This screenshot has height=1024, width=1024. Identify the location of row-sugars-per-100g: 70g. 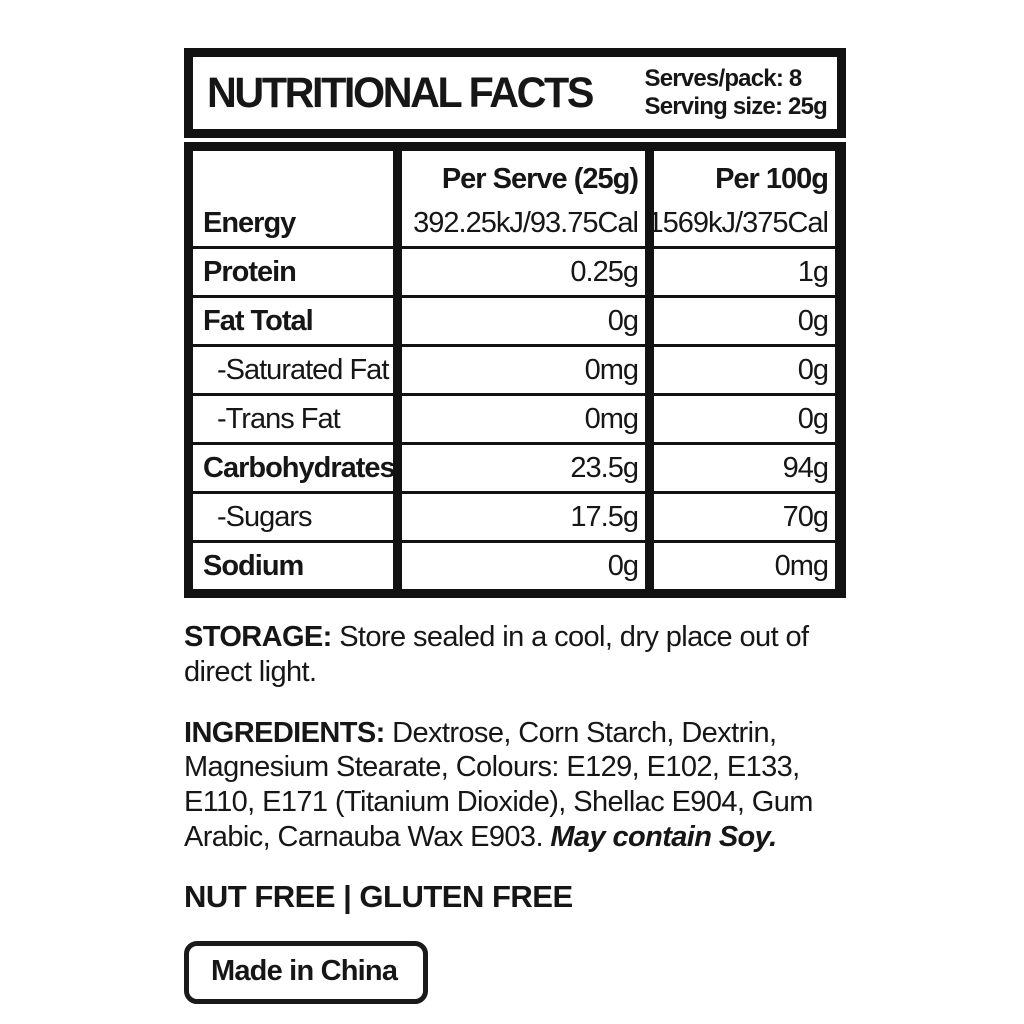
(744, 517).